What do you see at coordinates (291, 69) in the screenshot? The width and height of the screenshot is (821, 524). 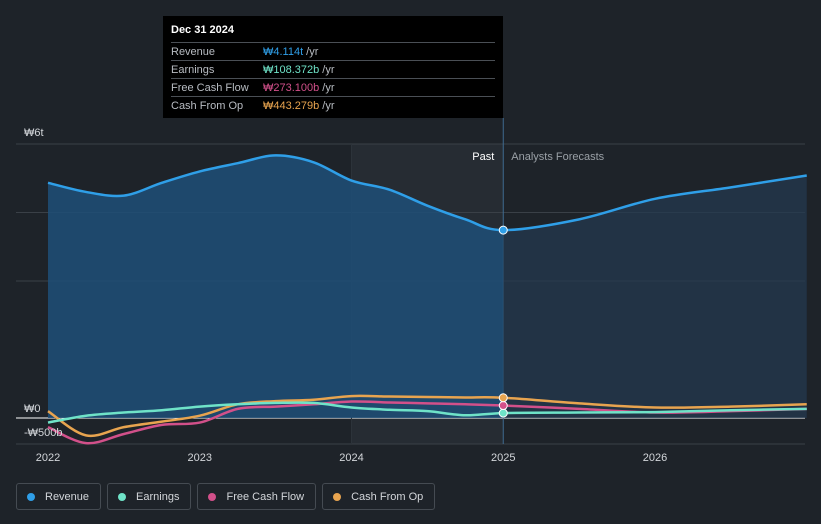 I see `tooltip-row-value: ₩108.372b` at bounding box center [291, 69].